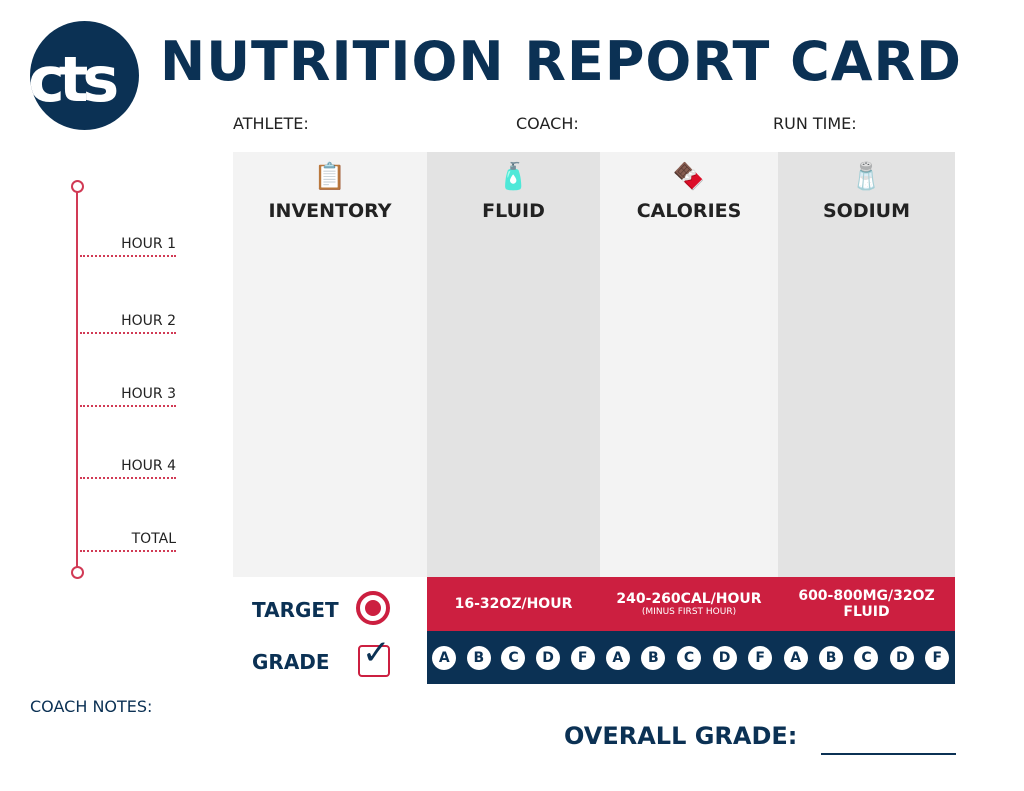  What do you see at coordinates (128, 541) in the screenshot?
I see `timeline-total: TOTAL` at bounding box center [128, 541].